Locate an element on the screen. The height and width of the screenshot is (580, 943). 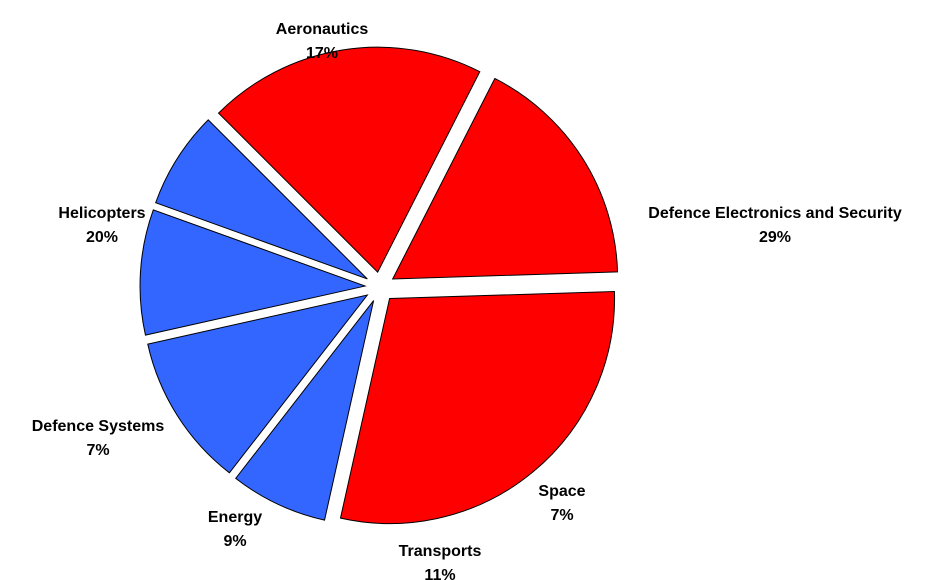
pie-slice-aeronautics is located at coordinates (505, 178).